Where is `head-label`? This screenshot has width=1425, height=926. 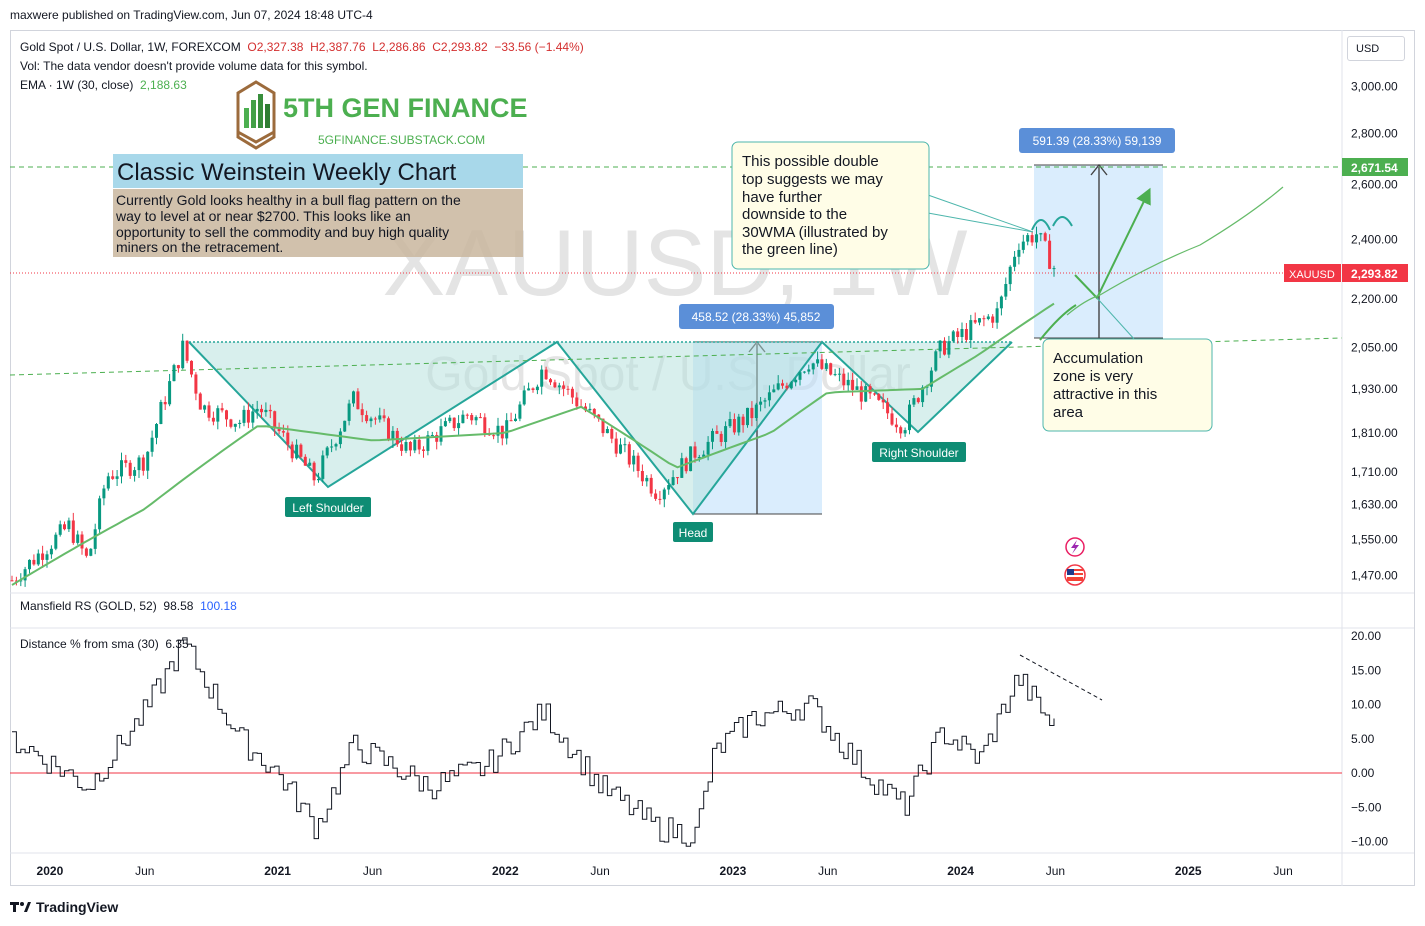 head-label is located at coordinates (693, 532).